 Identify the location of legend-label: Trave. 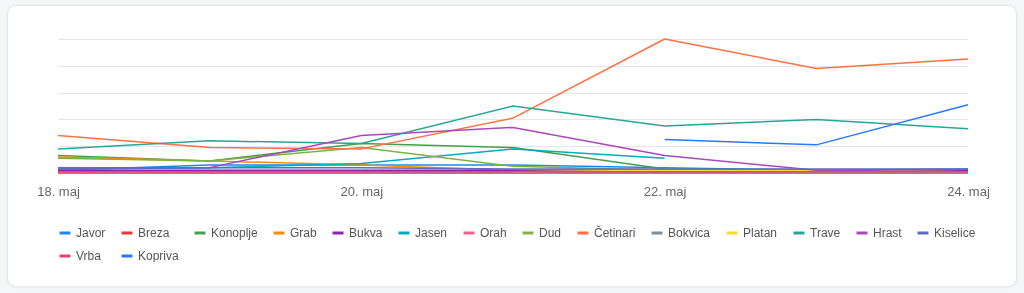
(825, 233).